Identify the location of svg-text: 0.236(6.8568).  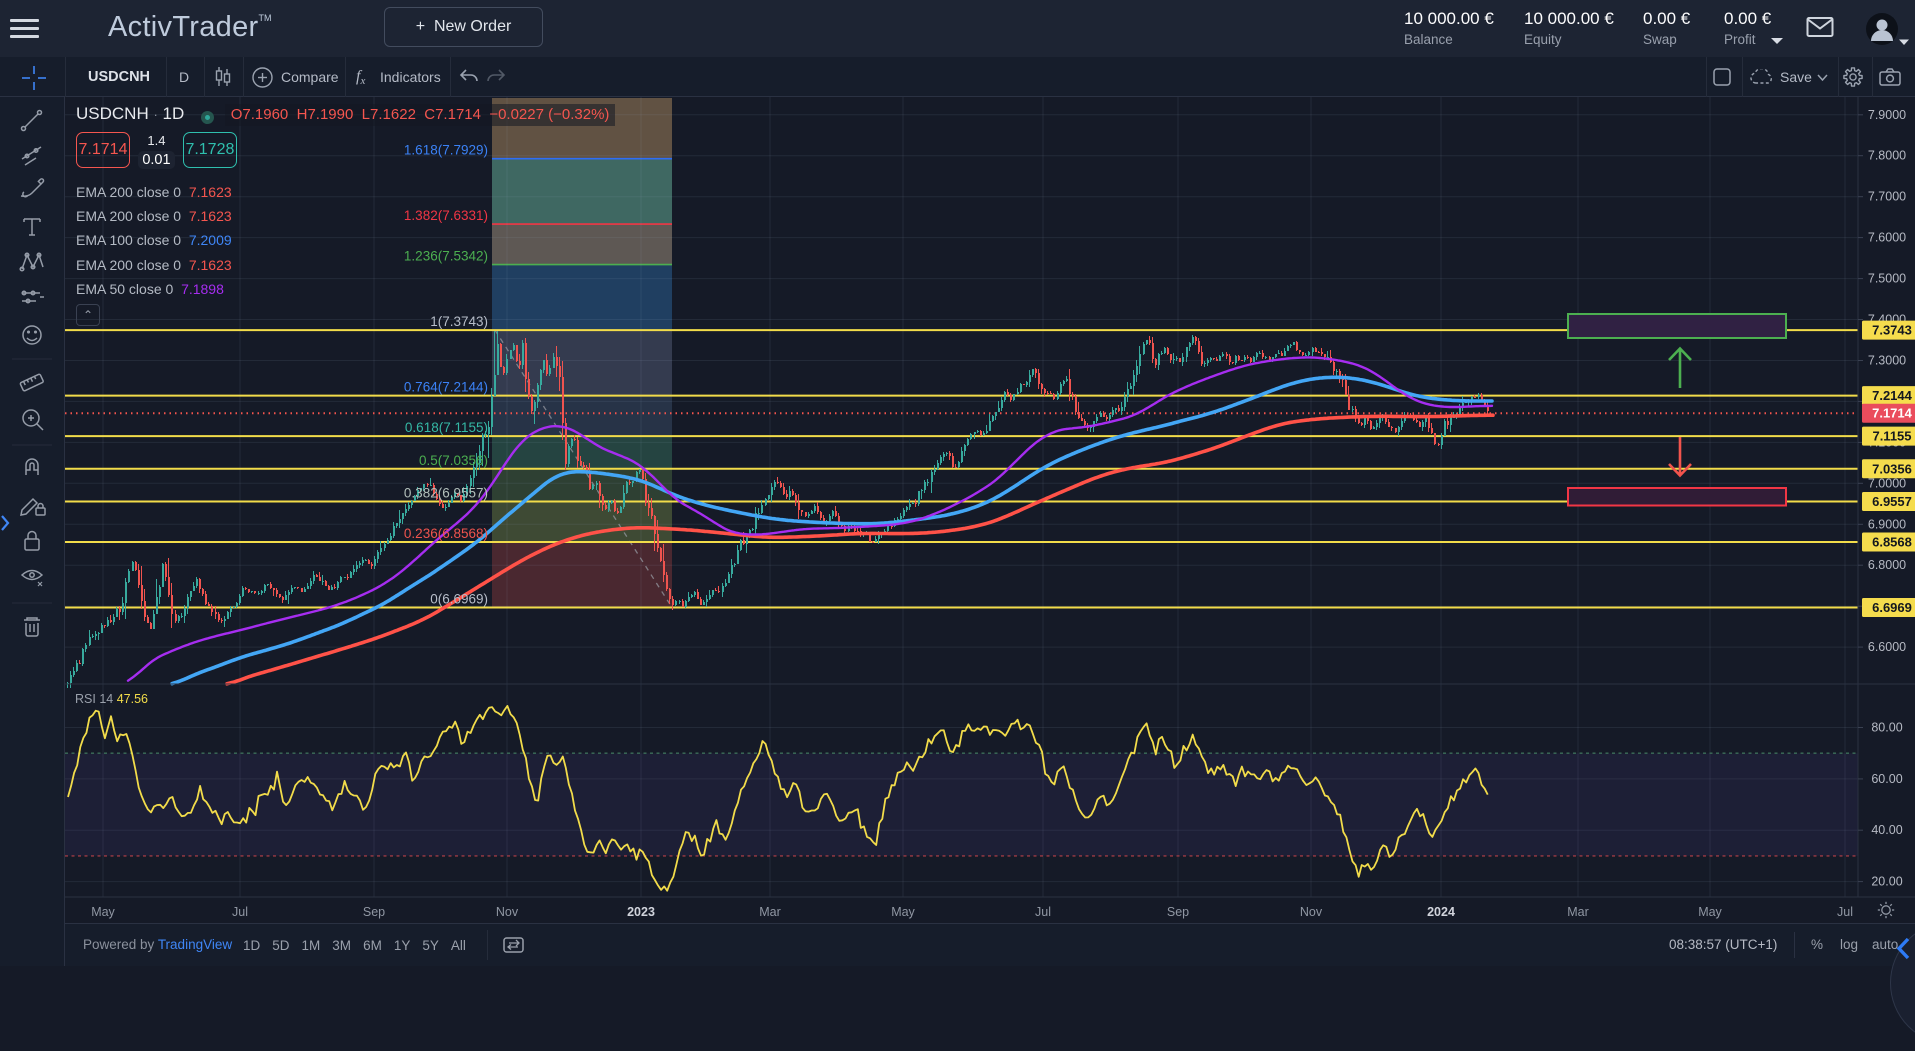
(446, 533).